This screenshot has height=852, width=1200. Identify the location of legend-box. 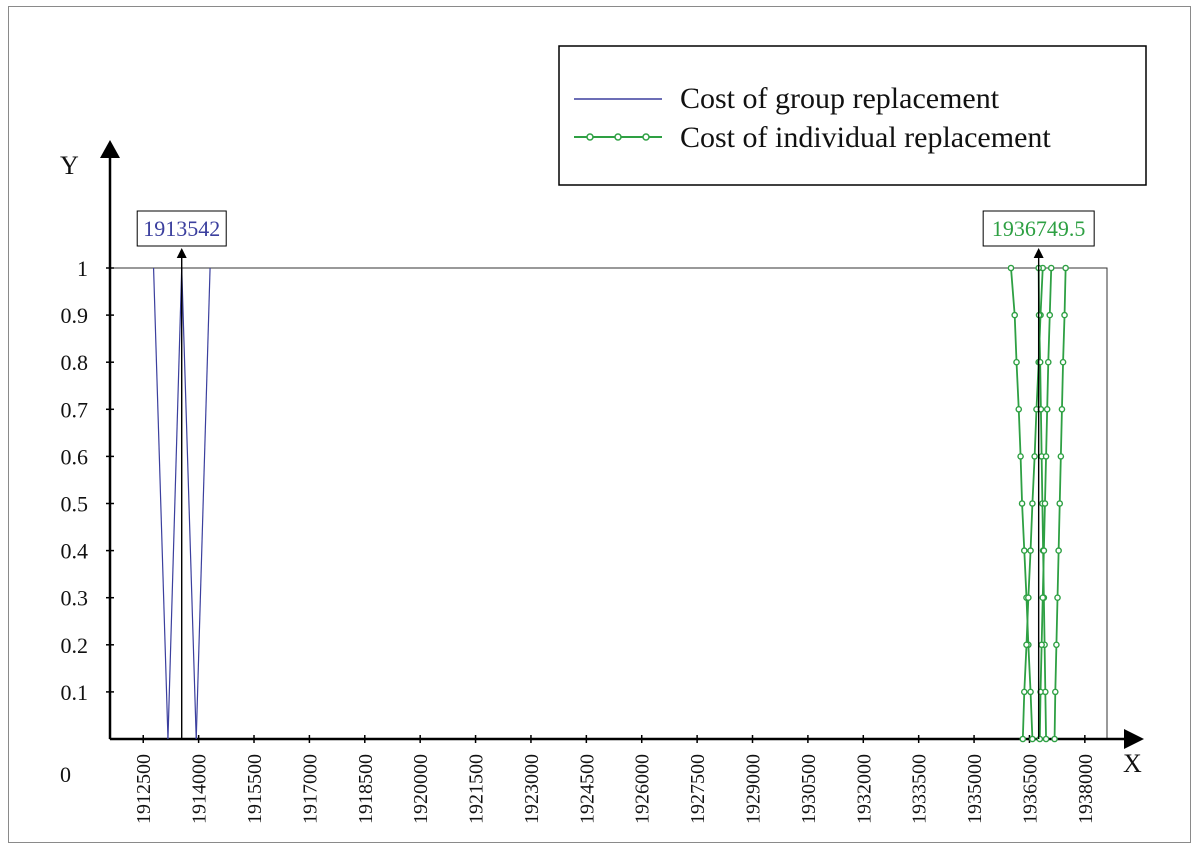
(852, 115).